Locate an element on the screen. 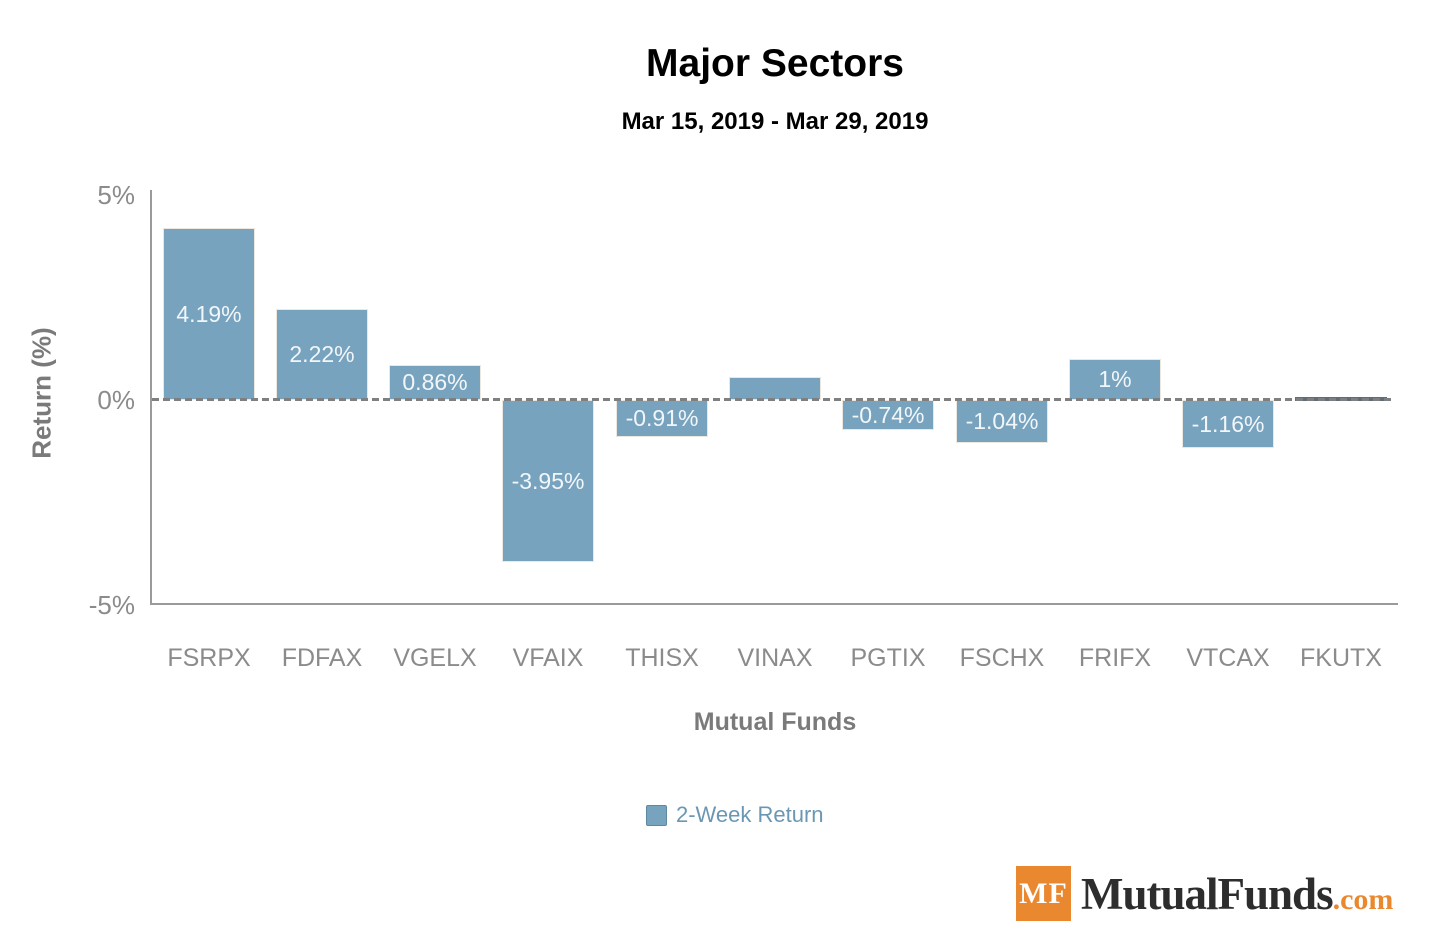 This screenshot has width=1445, height=925. bar-value-label: 1% is located at coordinates (1115, 379).